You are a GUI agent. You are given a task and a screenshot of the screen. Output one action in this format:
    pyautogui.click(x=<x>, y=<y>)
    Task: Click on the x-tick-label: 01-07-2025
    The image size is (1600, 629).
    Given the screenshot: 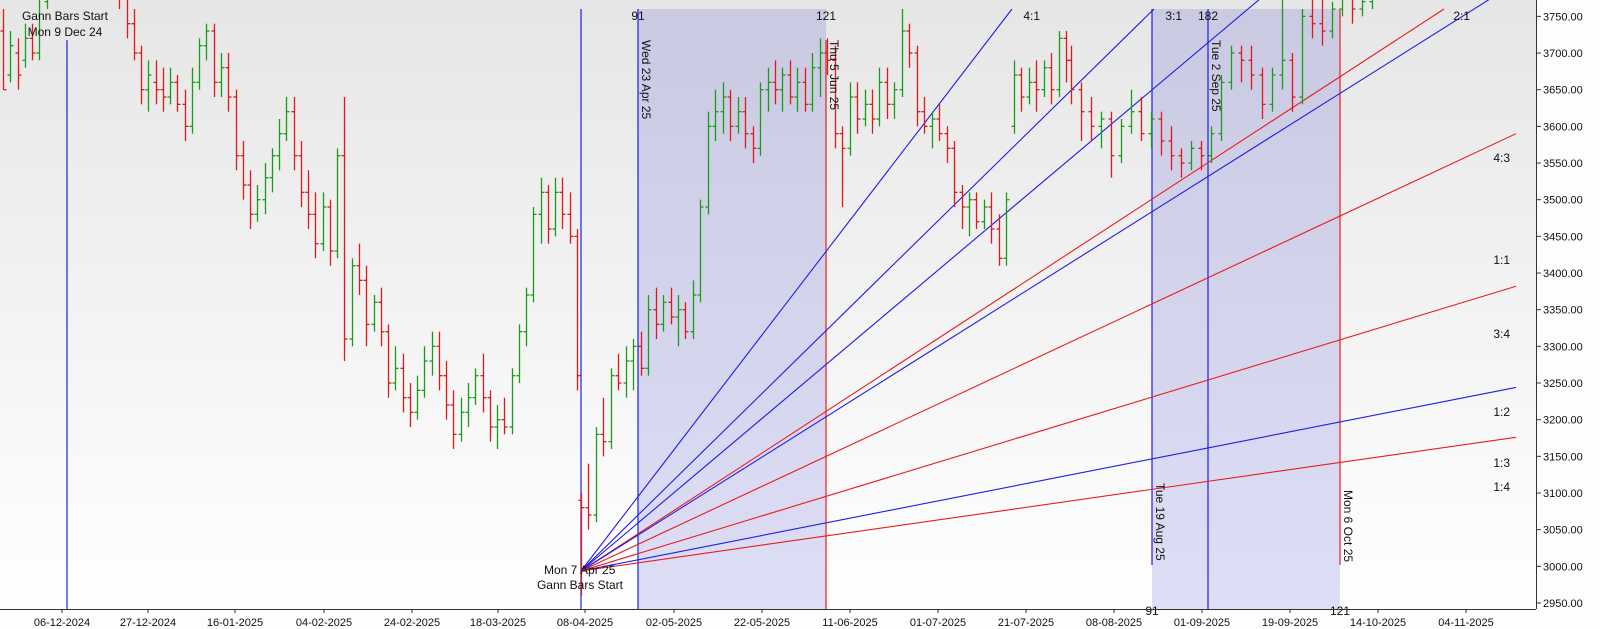 What is the action you would take?
    pyautogui.click(x=938, y=623)
    